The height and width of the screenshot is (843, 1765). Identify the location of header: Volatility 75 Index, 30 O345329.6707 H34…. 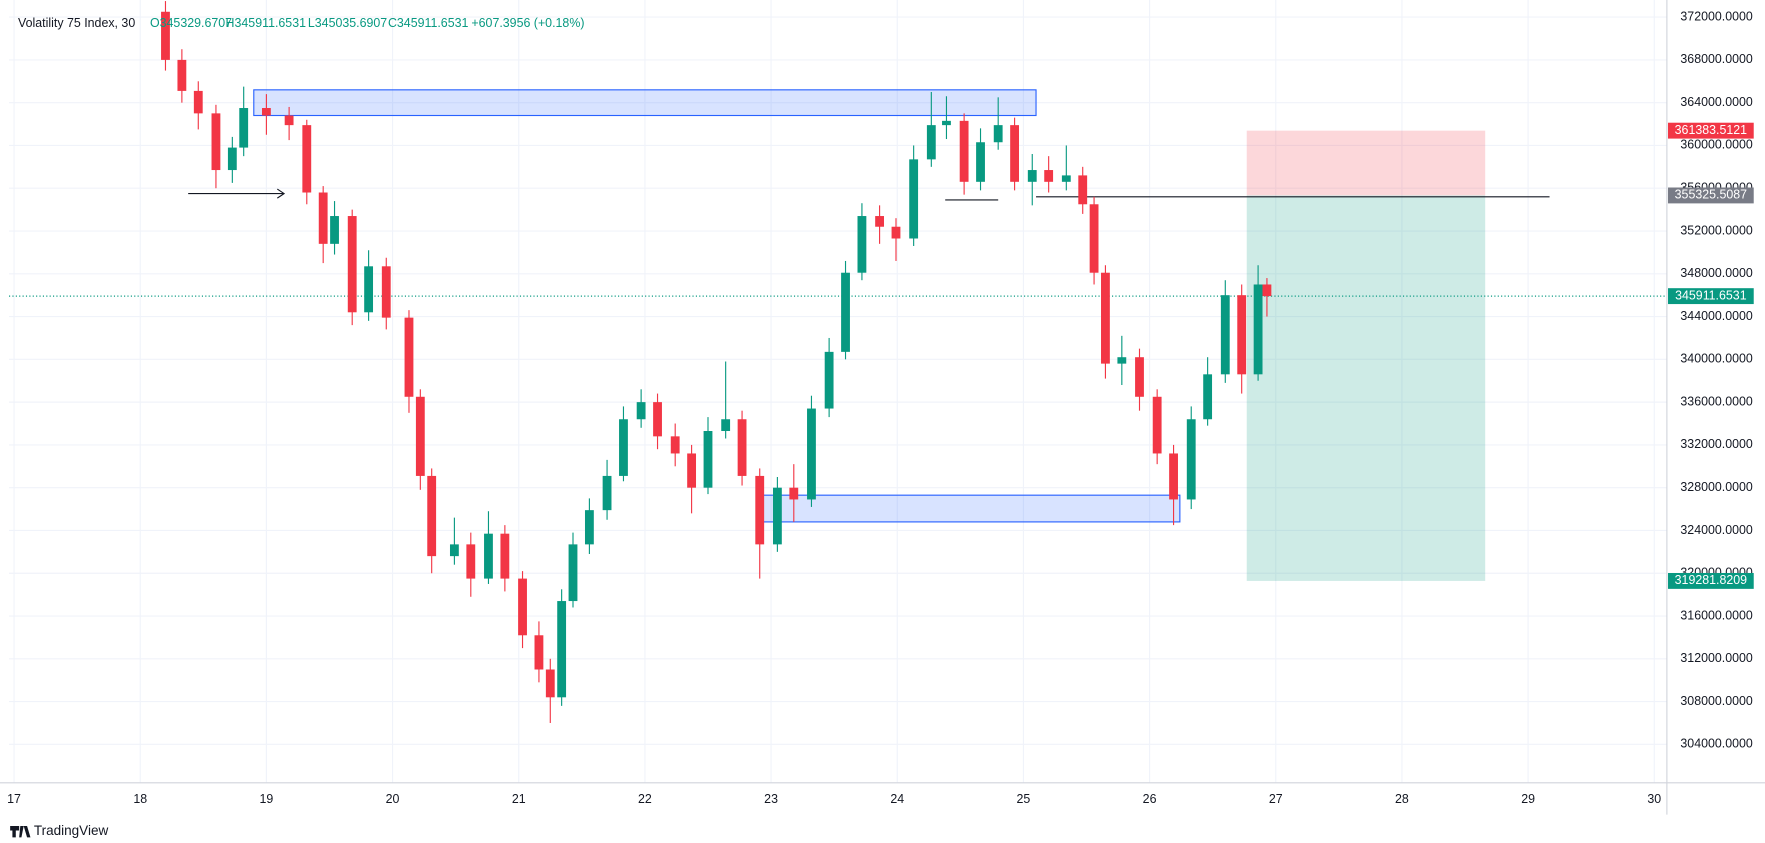
(301, 23).